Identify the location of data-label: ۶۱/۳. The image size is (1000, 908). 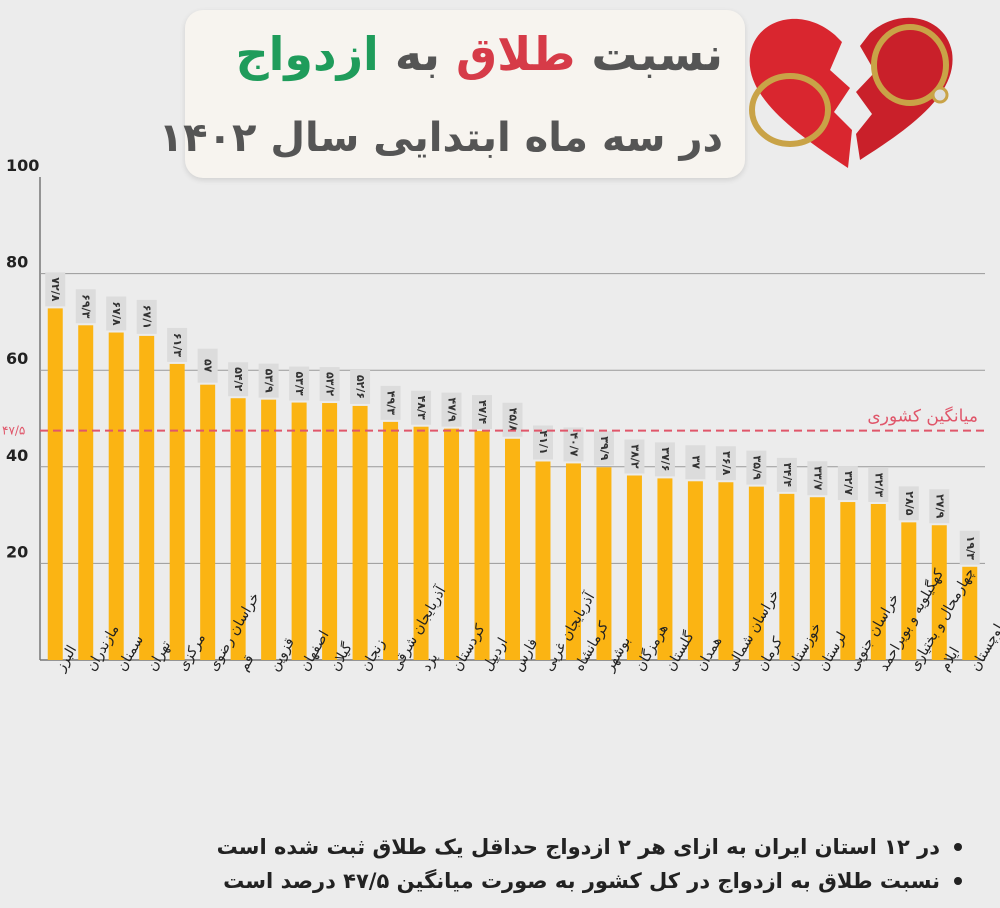
(177, 345).